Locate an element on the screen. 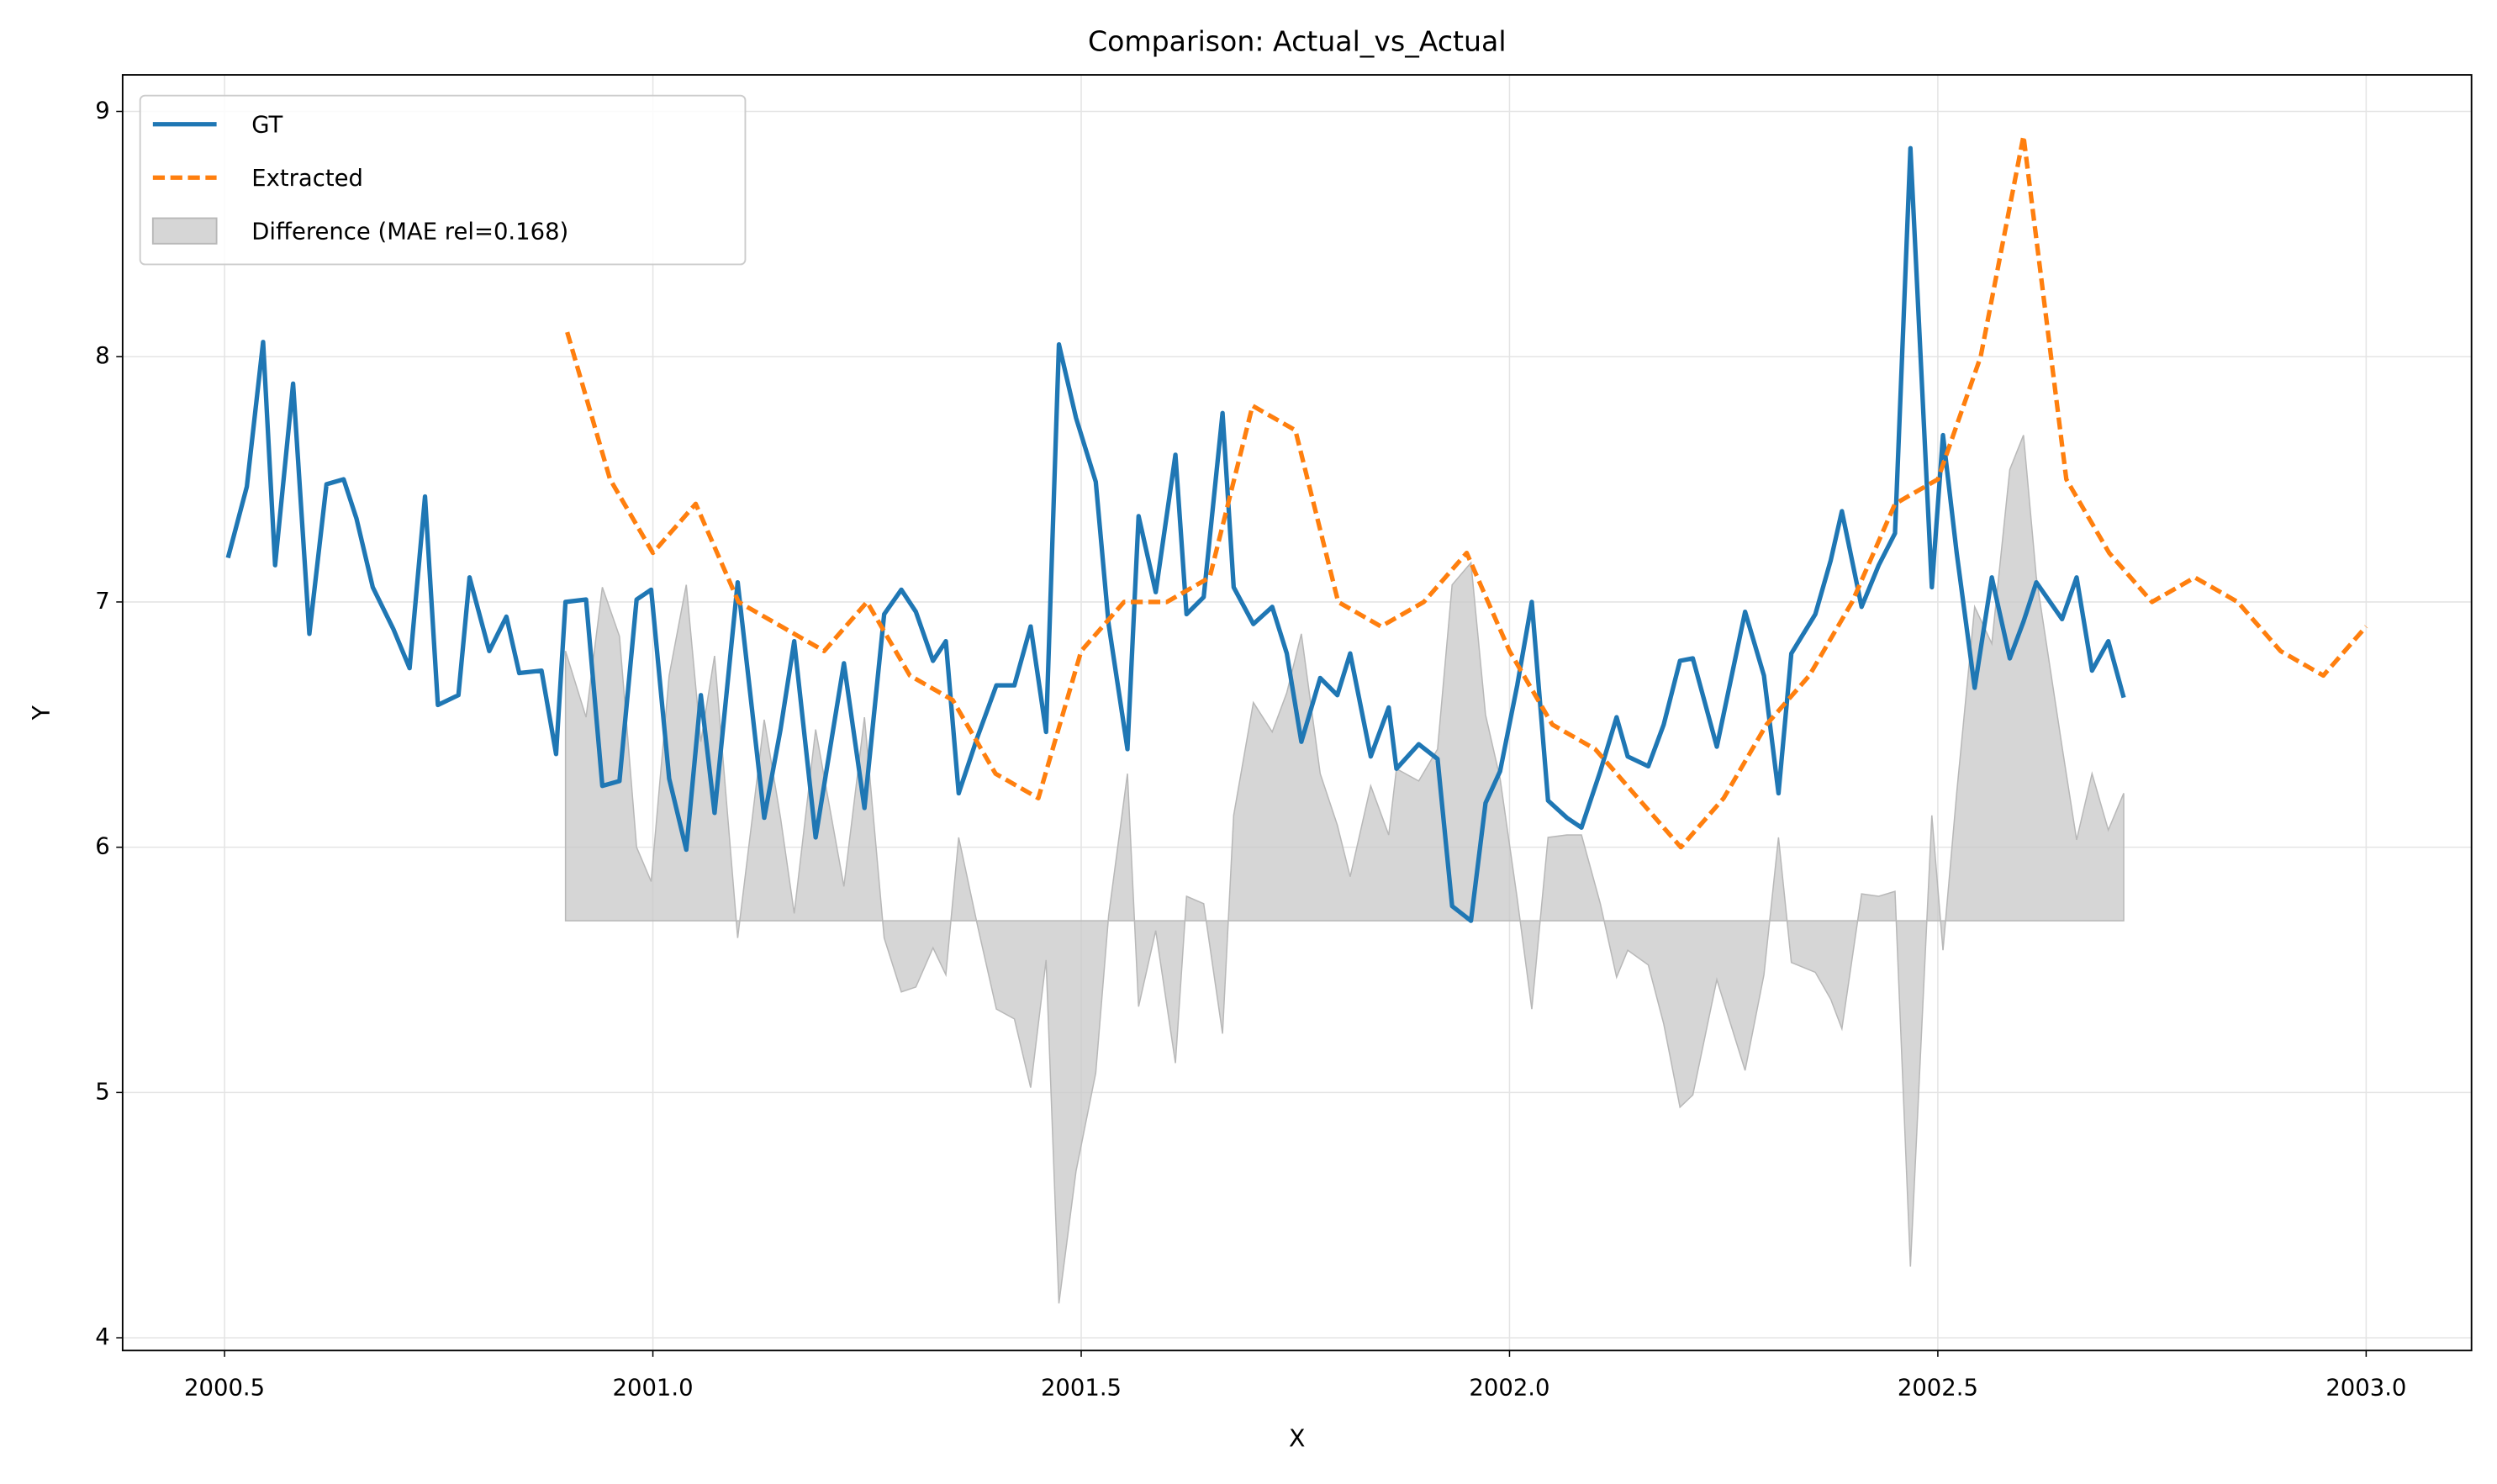 This screenshot has height=1484, width=2497. legend-label: GT is located at coordinates (266, 126).